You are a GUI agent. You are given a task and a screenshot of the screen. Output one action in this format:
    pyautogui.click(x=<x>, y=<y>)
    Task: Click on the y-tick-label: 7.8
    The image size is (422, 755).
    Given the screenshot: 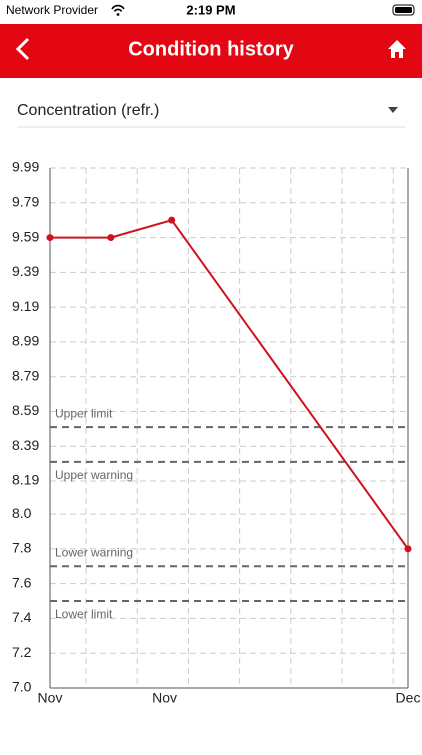 What is the action you would take?
    pyautogui.click(x=22, y=548)
    